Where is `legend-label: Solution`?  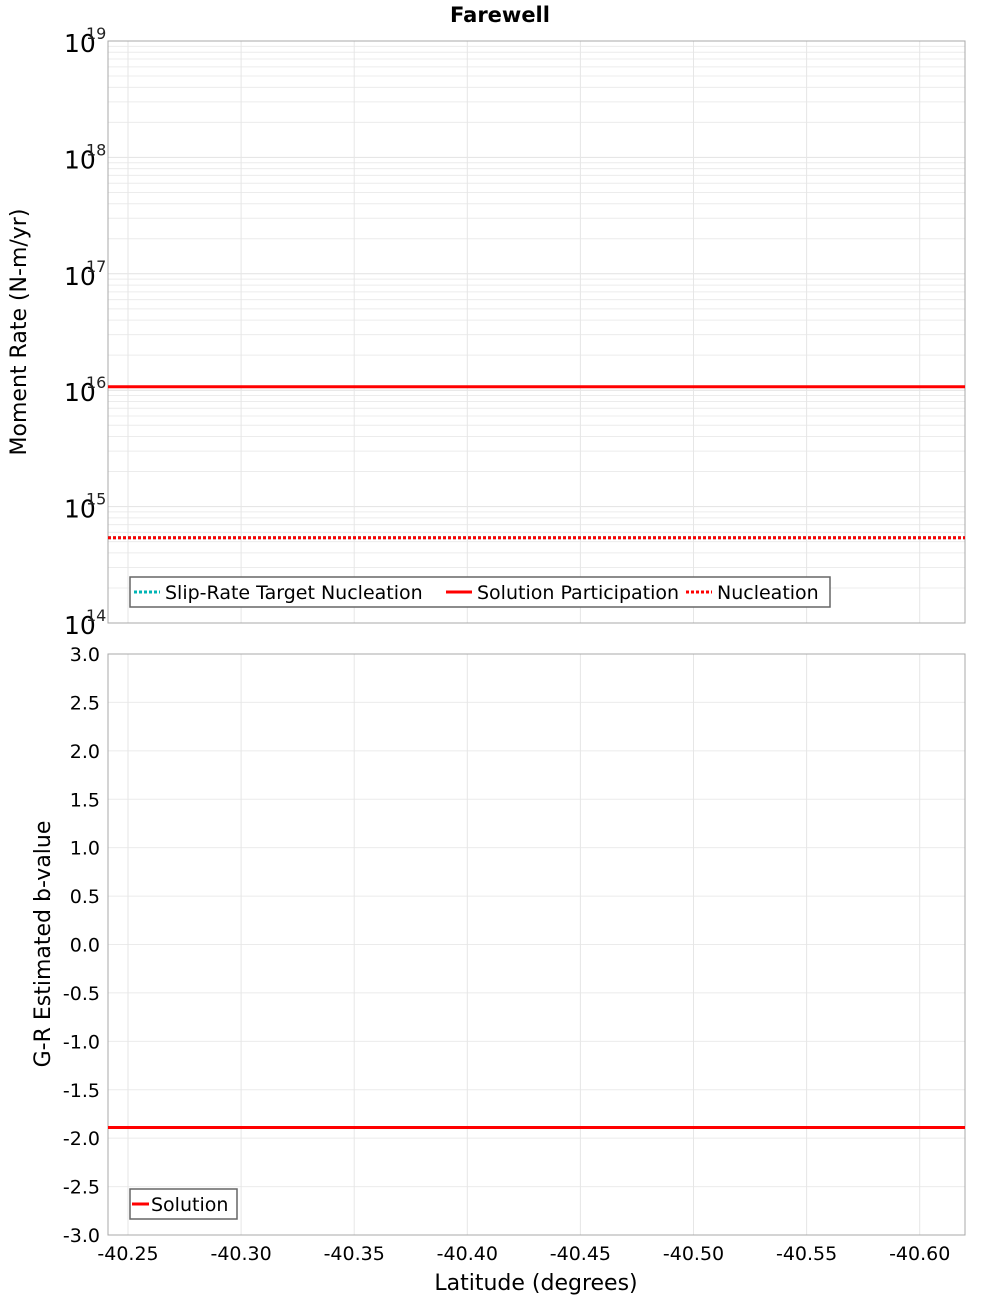
legend-label: Solution is located at coordinates (189, 1205).